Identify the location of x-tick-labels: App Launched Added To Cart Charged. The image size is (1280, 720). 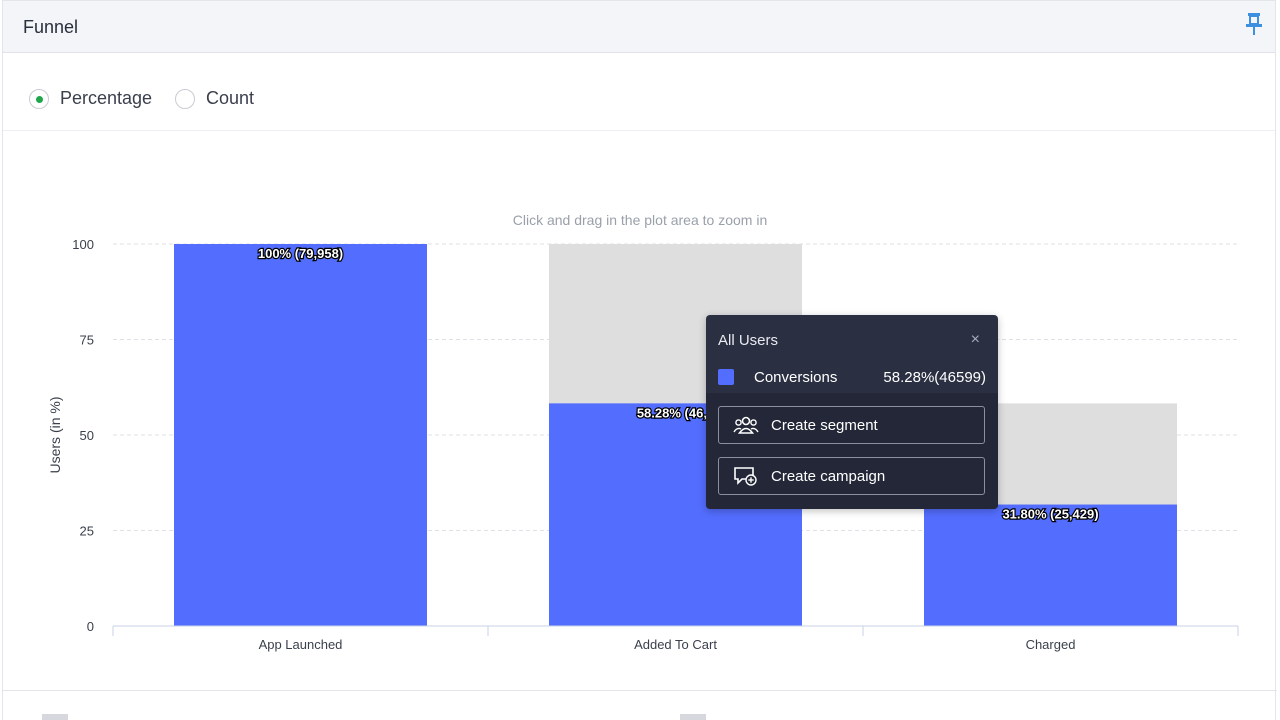
(667, 644).